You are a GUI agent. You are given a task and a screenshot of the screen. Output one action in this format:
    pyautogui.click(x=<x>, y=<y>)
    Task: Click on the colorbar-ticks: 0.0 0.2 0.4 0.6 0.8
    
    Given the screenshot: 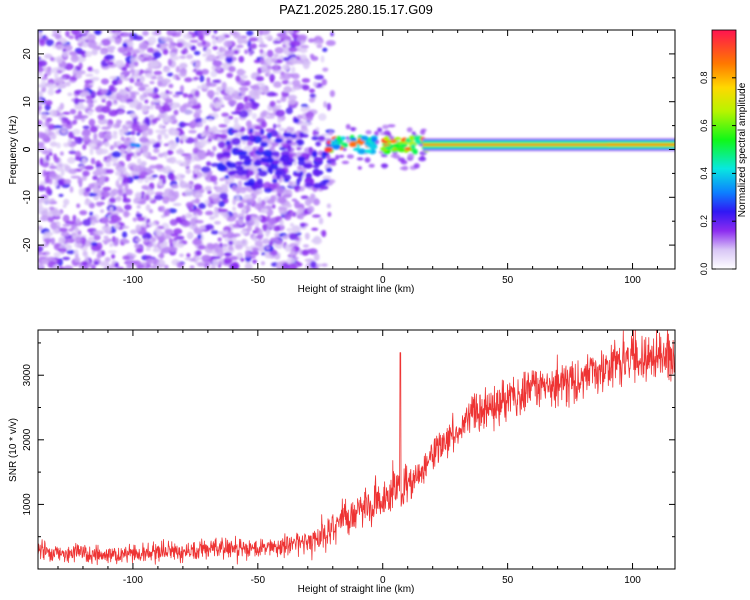 What is the action you would take?
    pyautogui.click(x=718, y=152)
    